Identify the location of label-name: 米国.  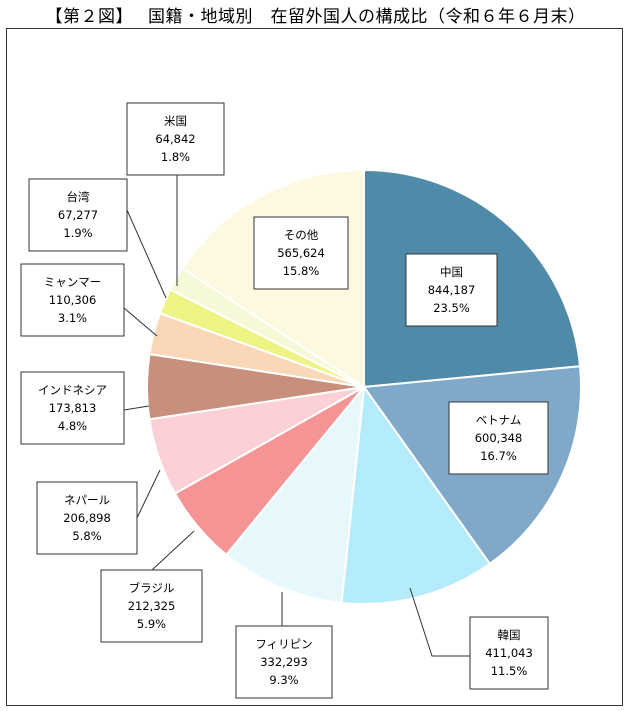
(175, 121).